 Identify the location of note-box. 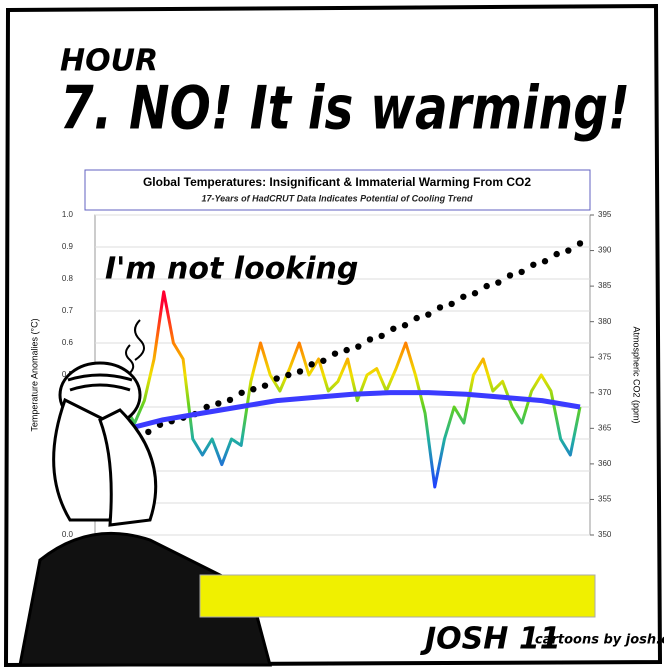
(397, 596).